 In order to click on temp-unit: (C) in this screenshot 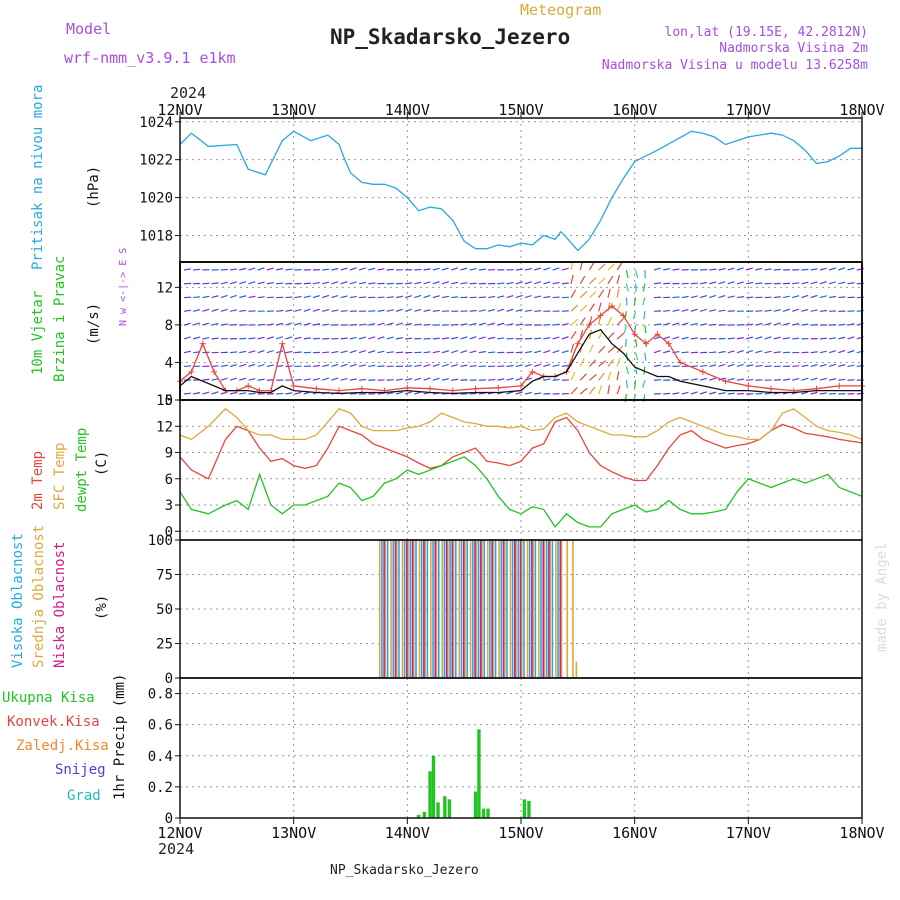, I will do `click(102, 463)`.